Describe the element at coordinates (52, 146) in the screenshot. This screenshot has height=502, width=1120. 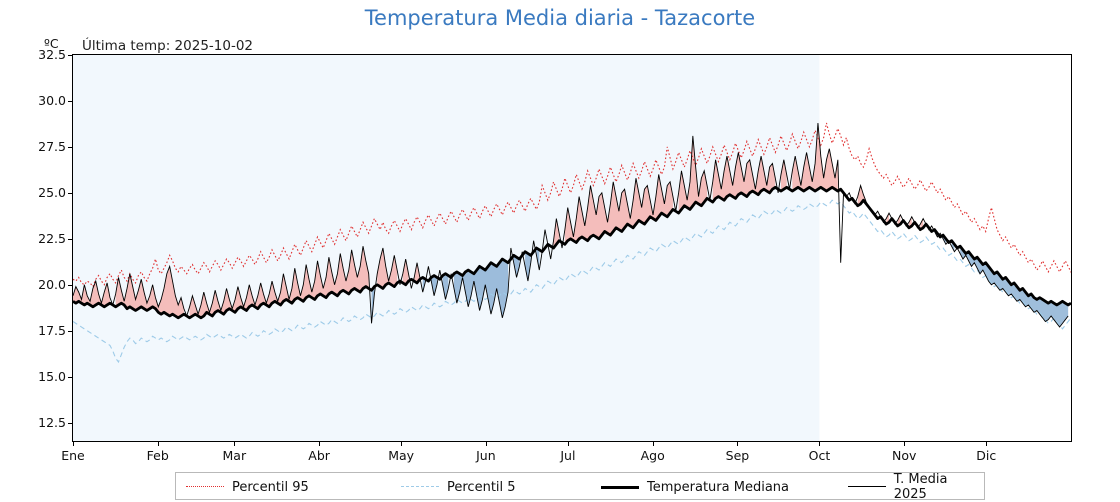
I see `y-tick-label-6: 27.5` at that location.